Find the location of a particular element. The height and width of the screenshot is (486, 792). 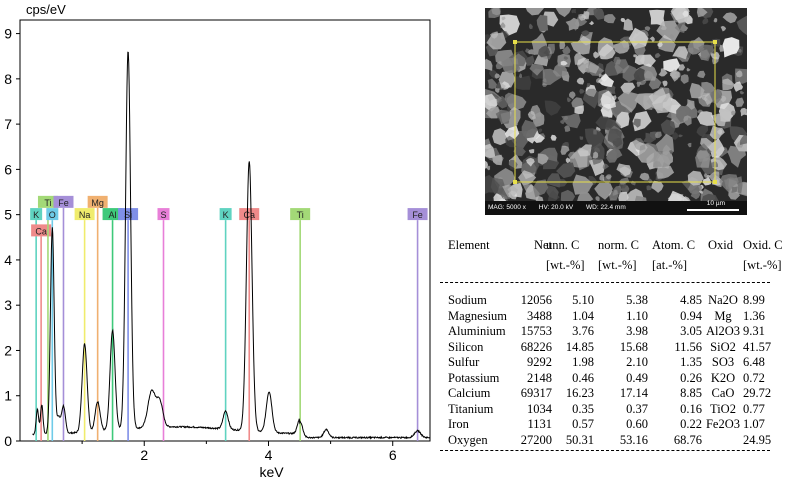

cell-atom: 1.35 is located at coordinates (691, 362).